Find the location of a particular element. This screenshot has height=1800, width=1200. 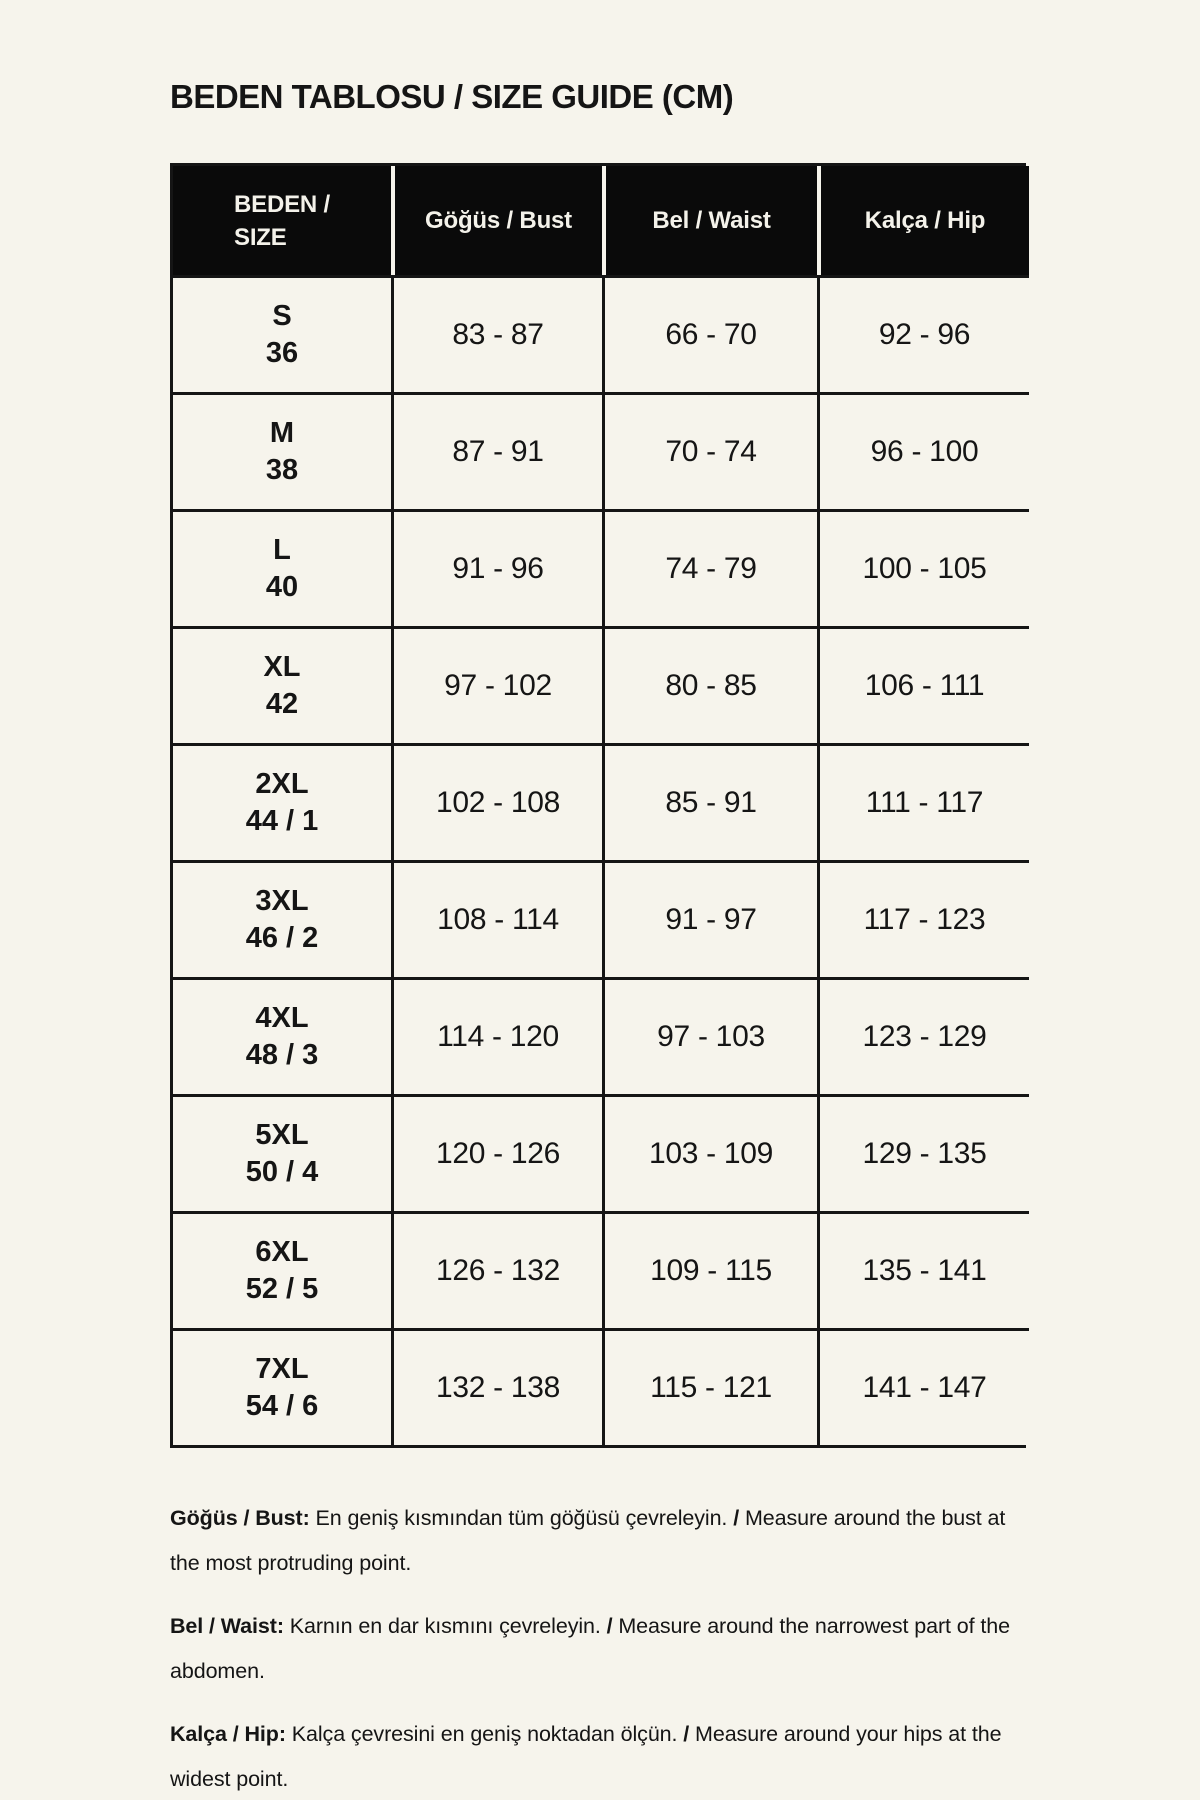

hip-value-cell: 135 - 141 is located at coordinates (923, 1269).